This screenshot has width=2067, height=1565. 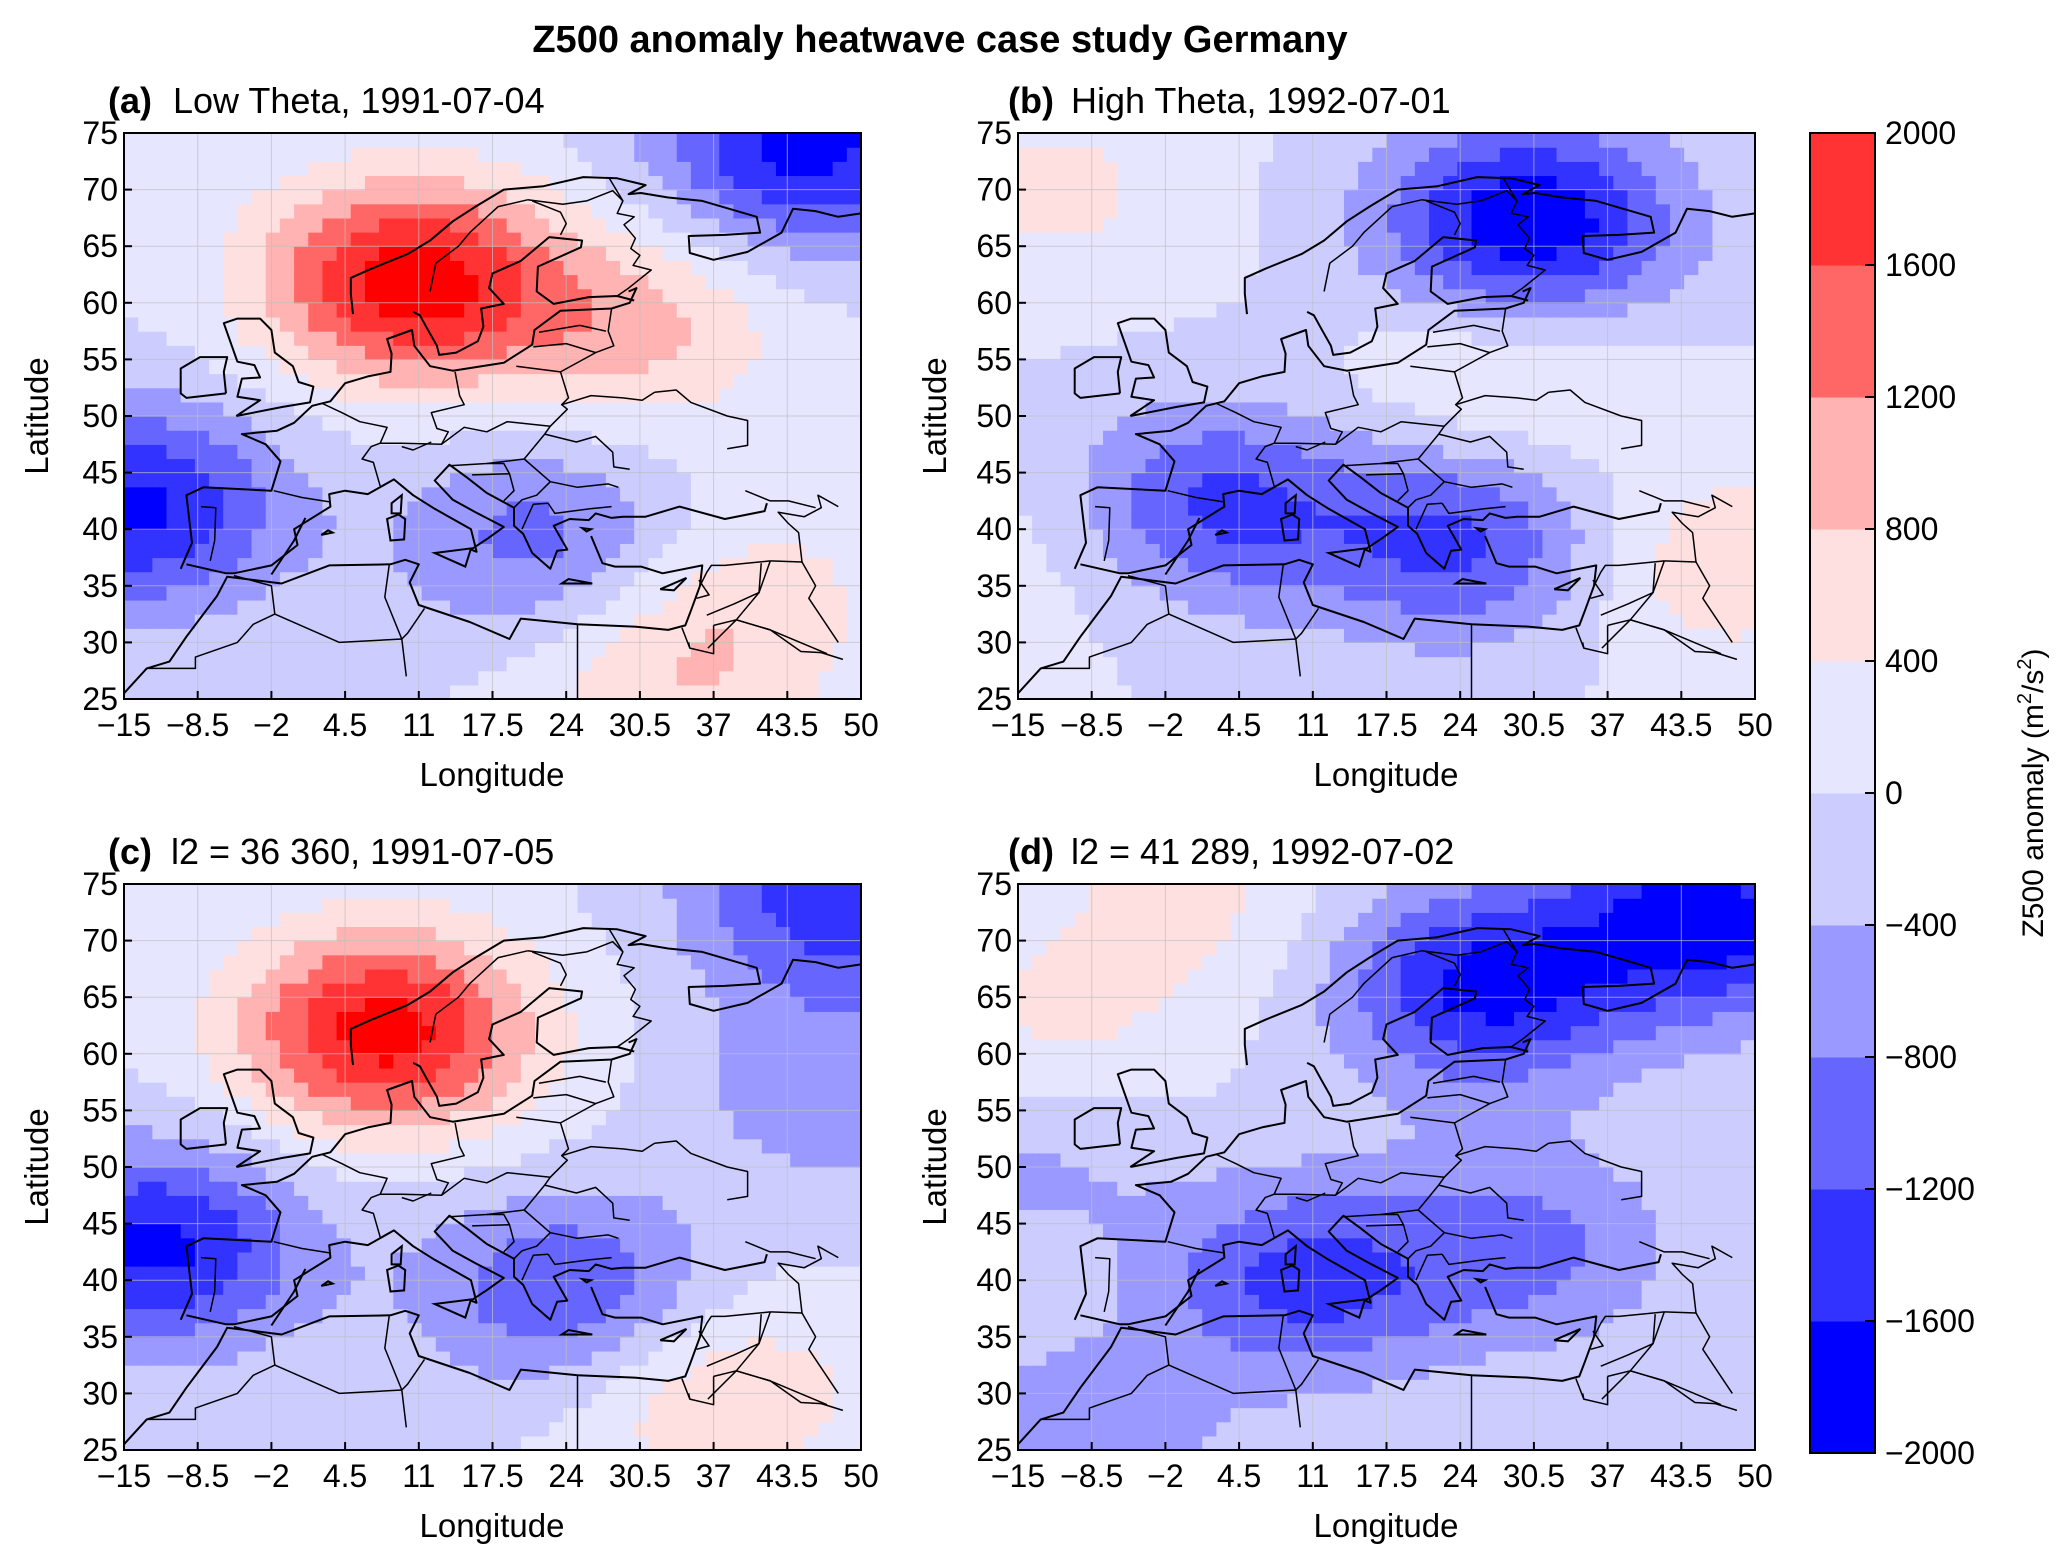 What do you see at coordinates (1312, 725) in the screenshot?
I see `x-tick-label: 11` at bounding box center [1312, 725].